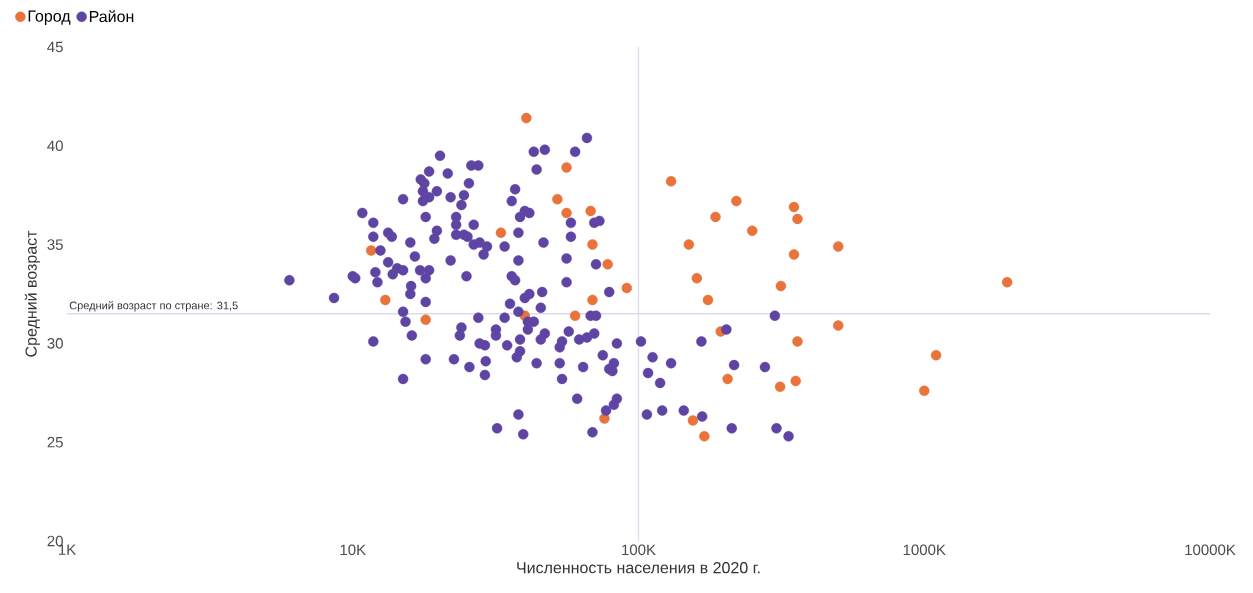  I want to click on legend-label: Район, so click(111, 16).